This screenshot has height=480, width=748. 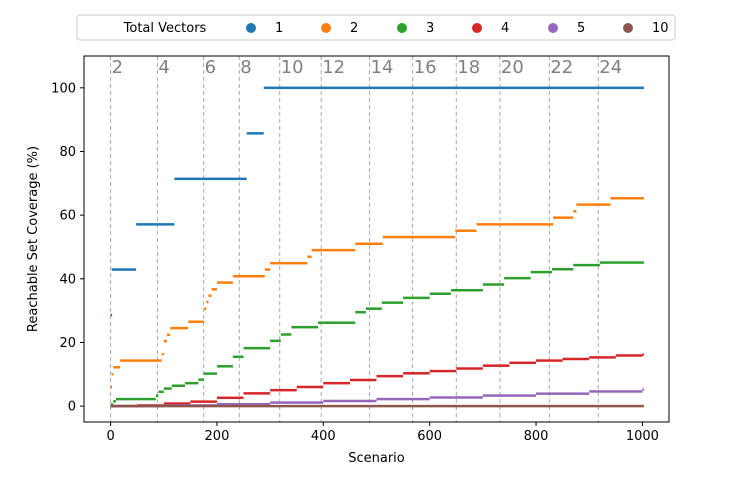 What do you see at coordinates (67, 248) in the screenshot?
I see `y-axis: 0 20 40 60 80 100` at bounding box center [67, 248].